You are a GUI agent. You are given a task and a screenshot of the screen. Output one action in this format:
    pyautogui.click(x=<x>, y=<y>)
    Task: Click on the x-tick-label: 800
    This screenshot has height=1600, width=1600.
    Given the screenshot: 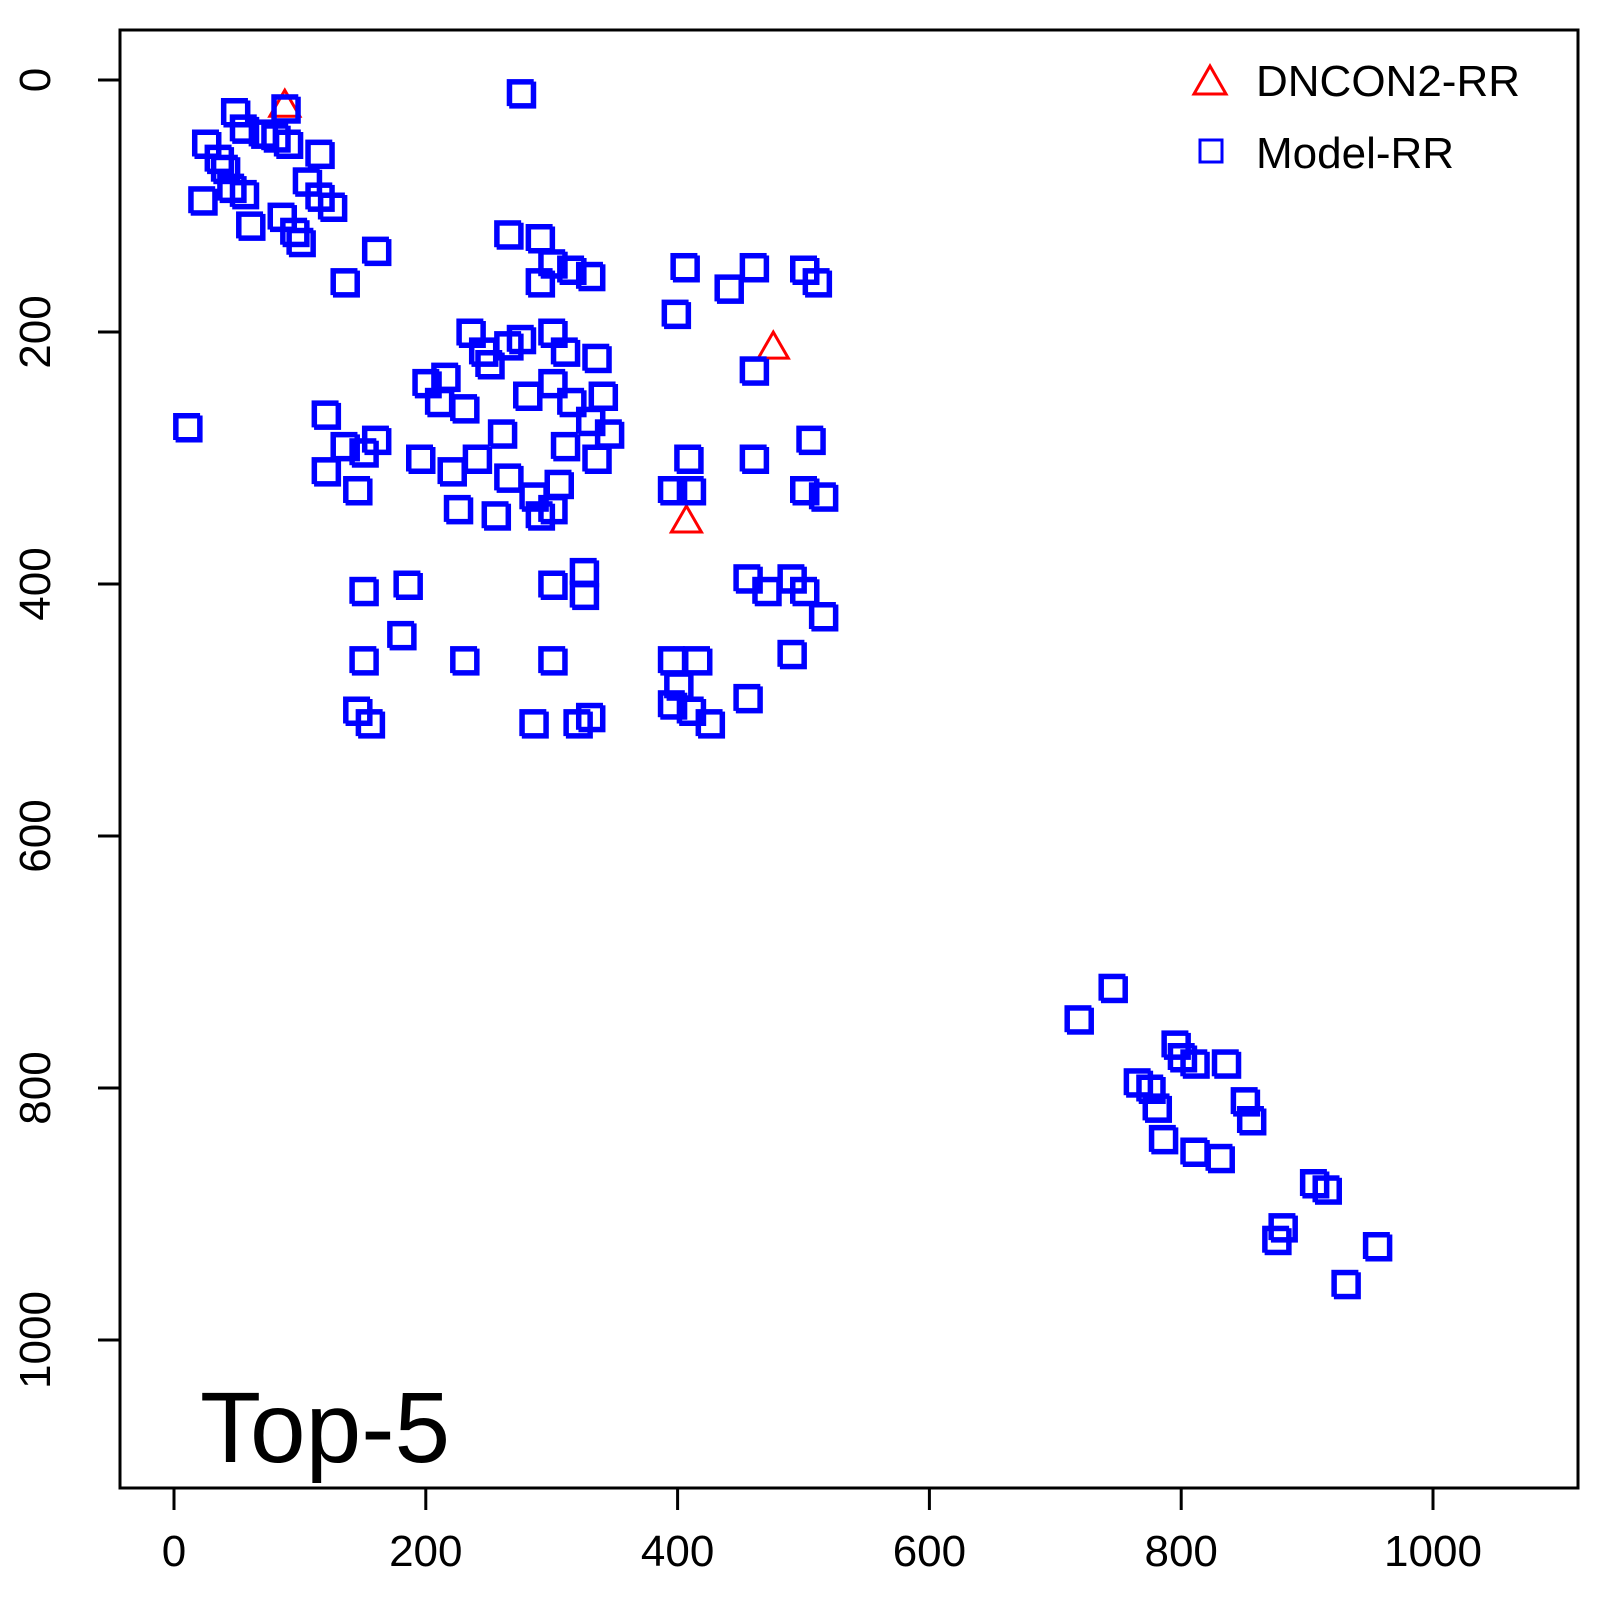 What is the action you would take?
    pyautogui.click(x=1180, y=1551)
    